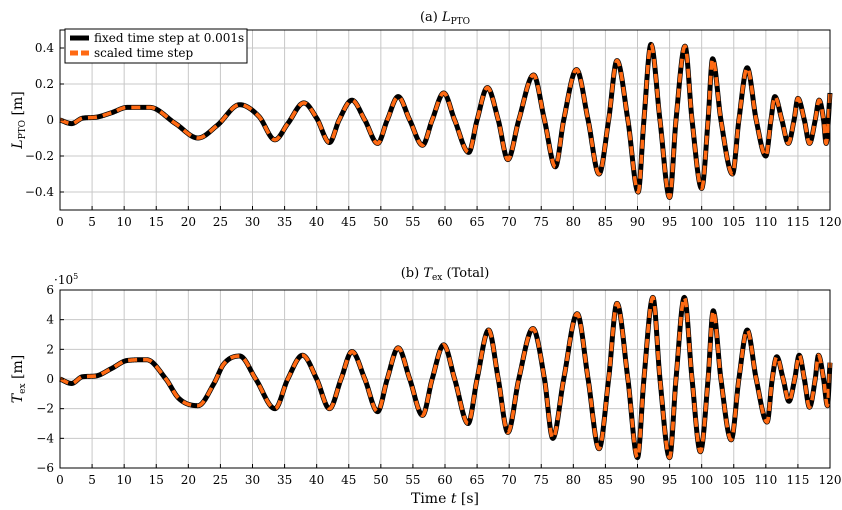 This screenshot has width=842, height=510. I want to click on legend-label-scaled: scaled time step, so click(144, 53).